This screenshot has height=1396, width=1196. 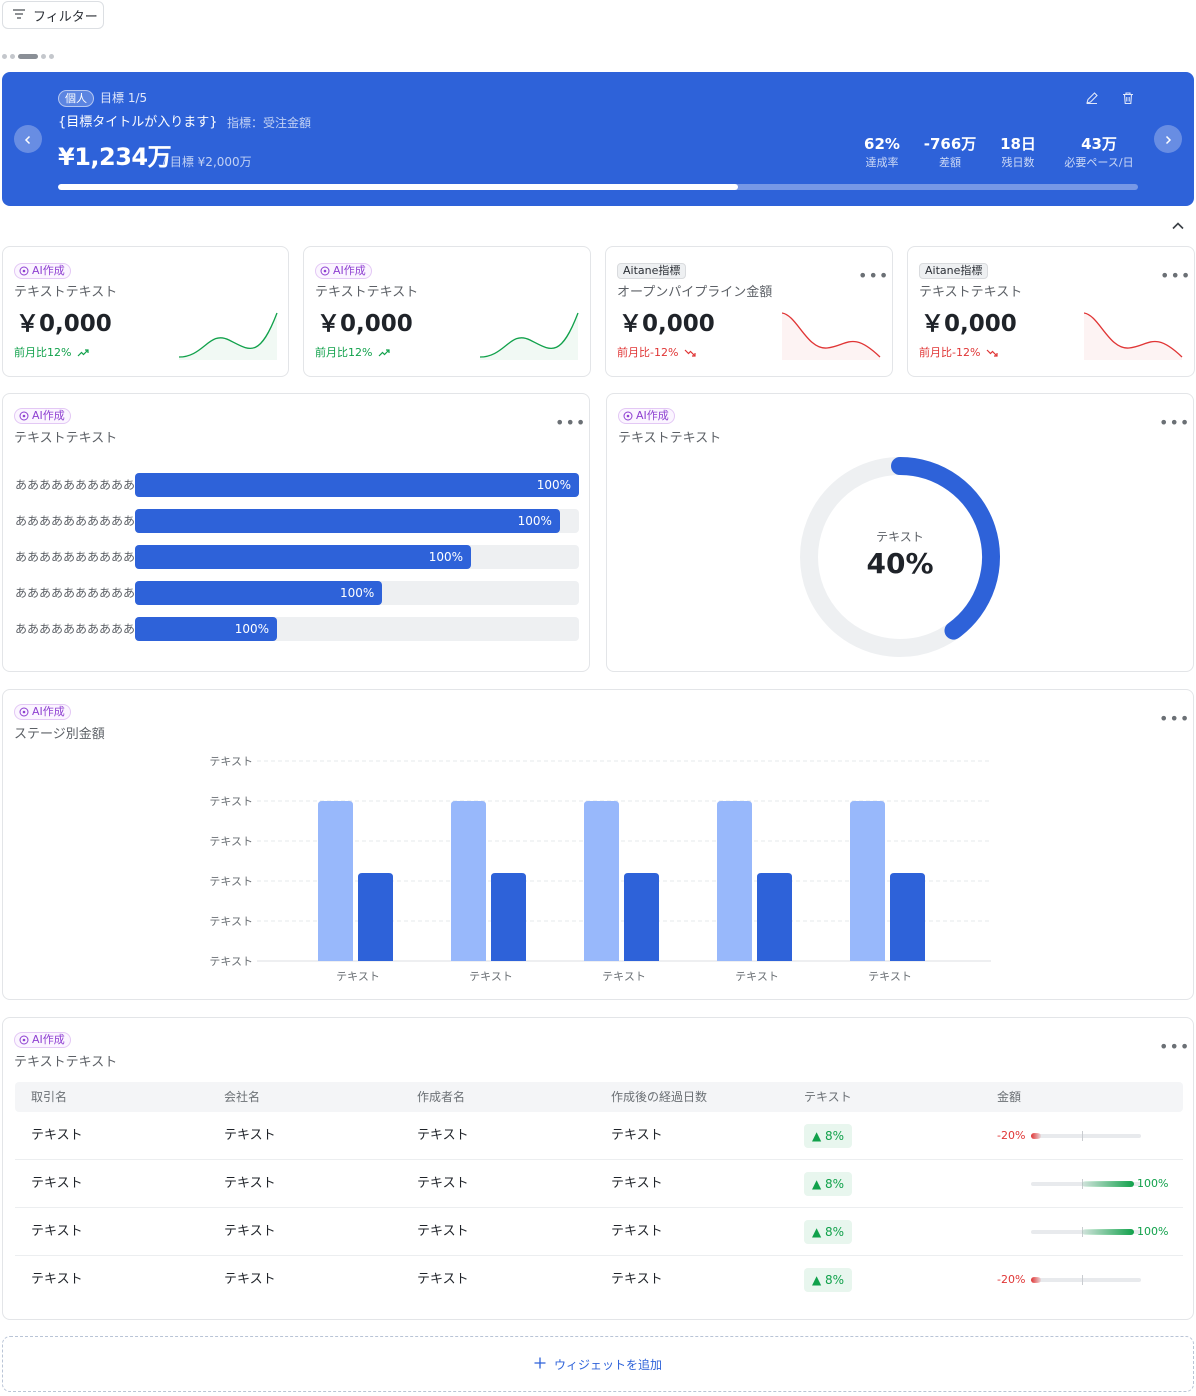 What do you see at coordinates (749, 311) in the screenshot?
I see `kpi-card: Aitane指標 ••• オープンパイプライン金額 ￥0,000 前月比-12%` at bounding box center [749, 311].